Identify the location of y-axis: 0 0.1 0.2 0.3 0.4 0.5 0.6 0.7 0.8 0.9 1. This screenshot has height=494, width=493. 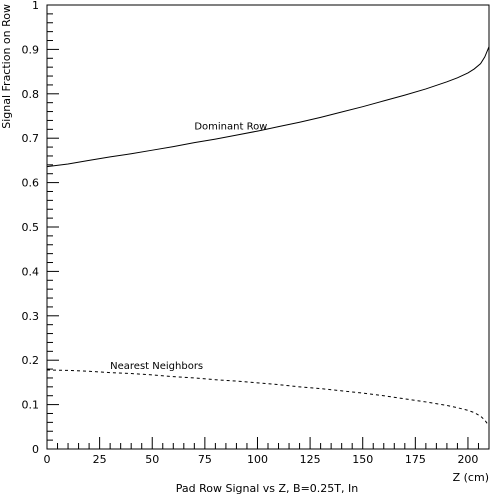
(40, 228).